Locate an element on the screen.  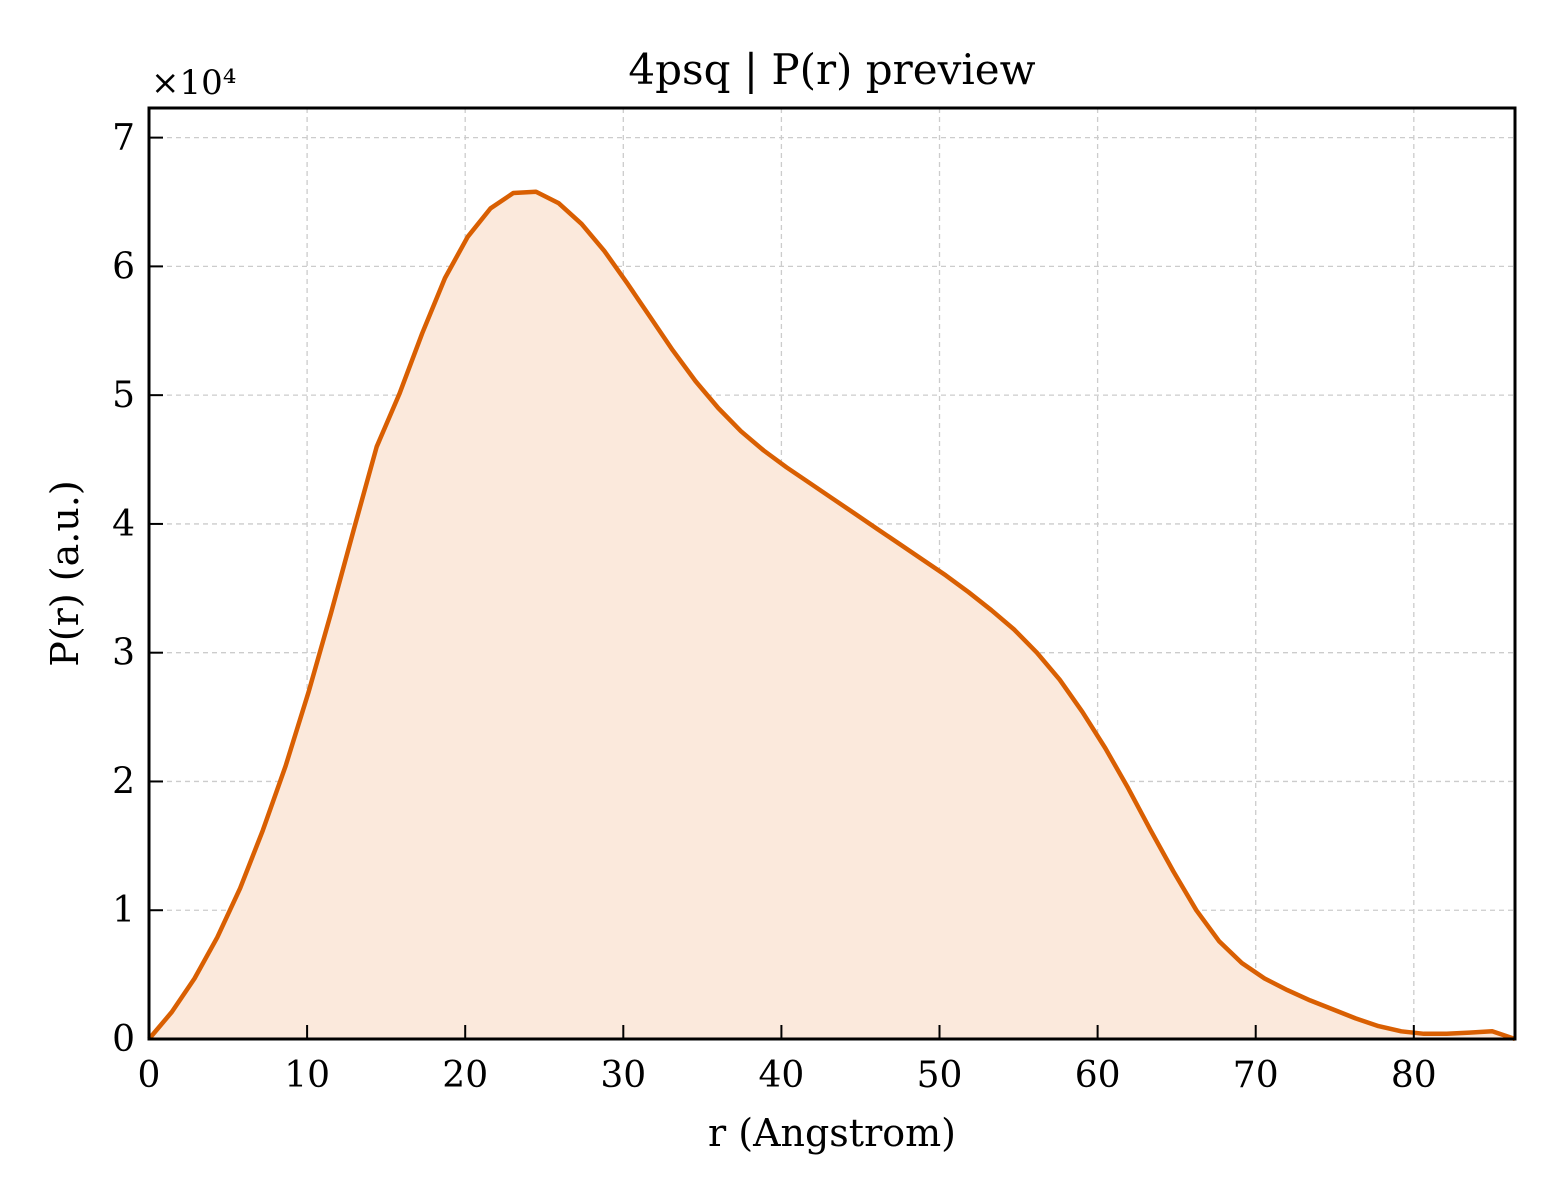
x-axis-label: r (Angstrom) is located at coordinates (832, 1133).